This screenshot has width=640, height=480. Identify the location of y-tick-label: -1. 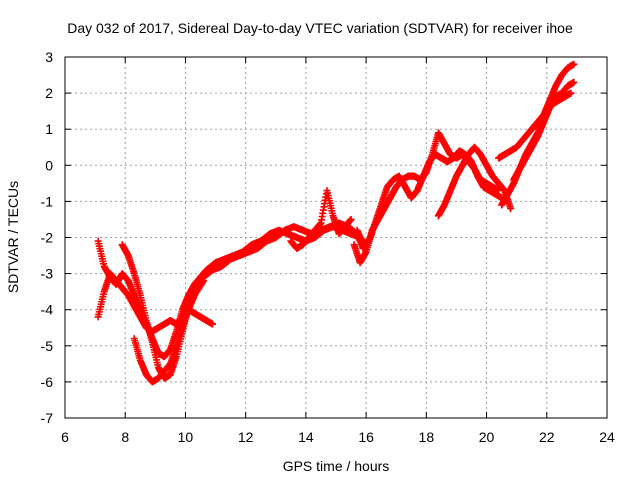
(47, 201).